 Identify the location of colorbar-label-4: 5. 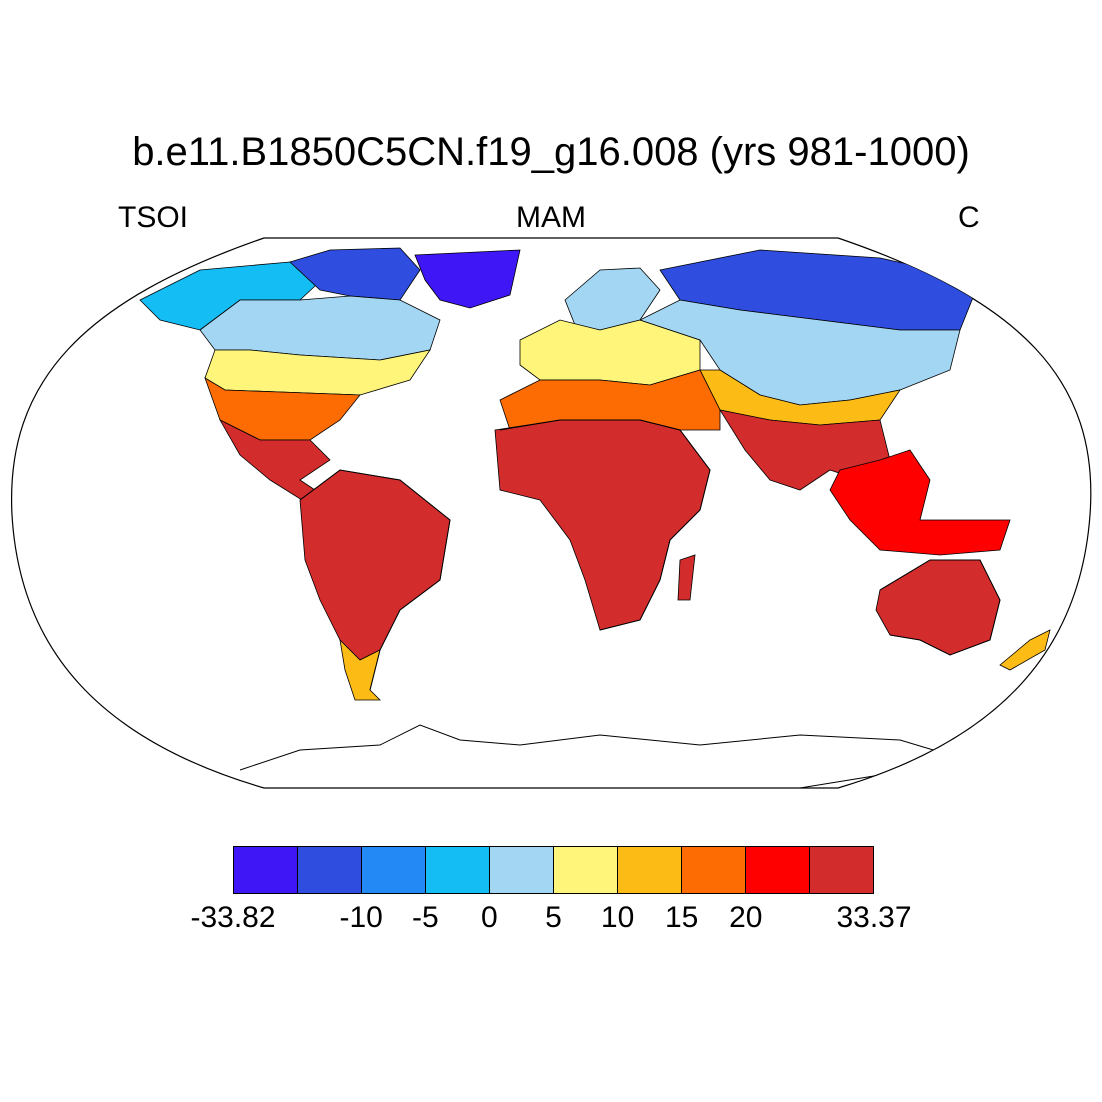
(553, 917).